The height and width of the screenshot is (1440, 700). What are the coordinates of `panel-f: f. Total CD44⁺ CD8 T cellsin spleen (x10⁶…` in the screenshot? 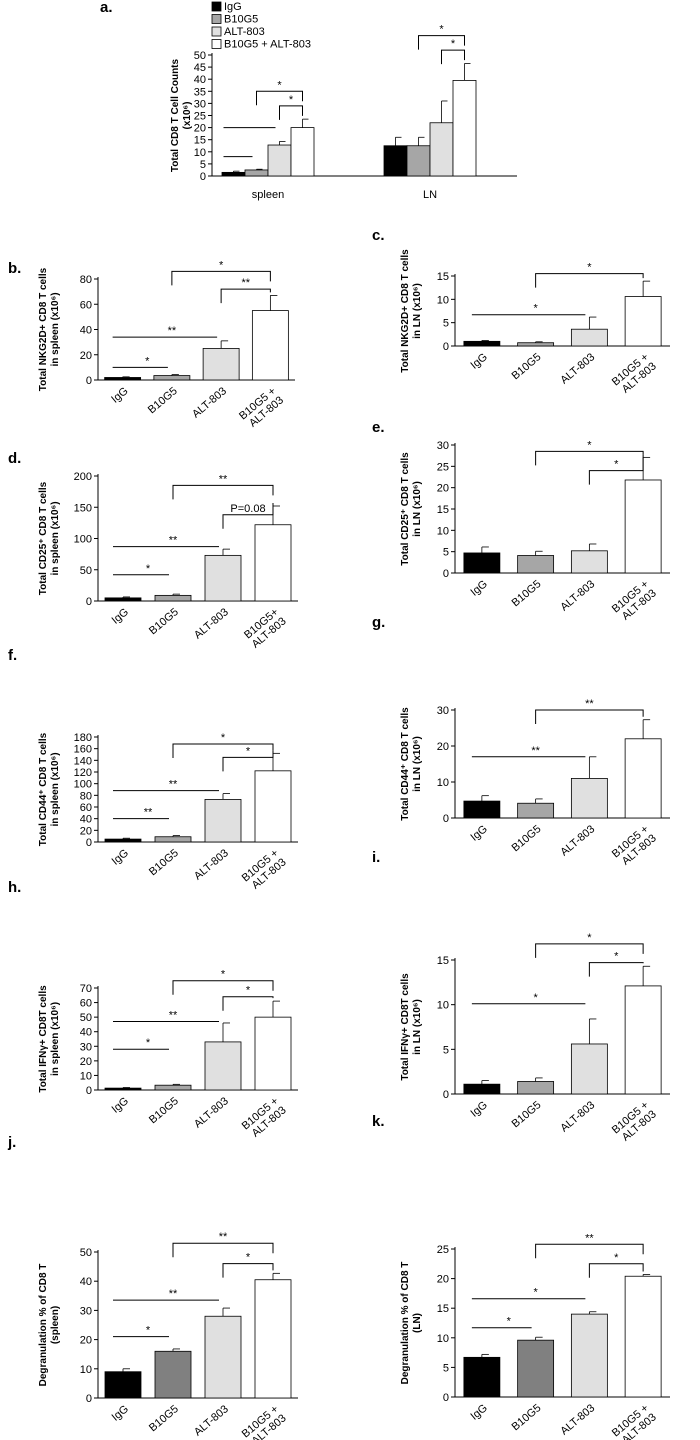 It's located at (153, 769).